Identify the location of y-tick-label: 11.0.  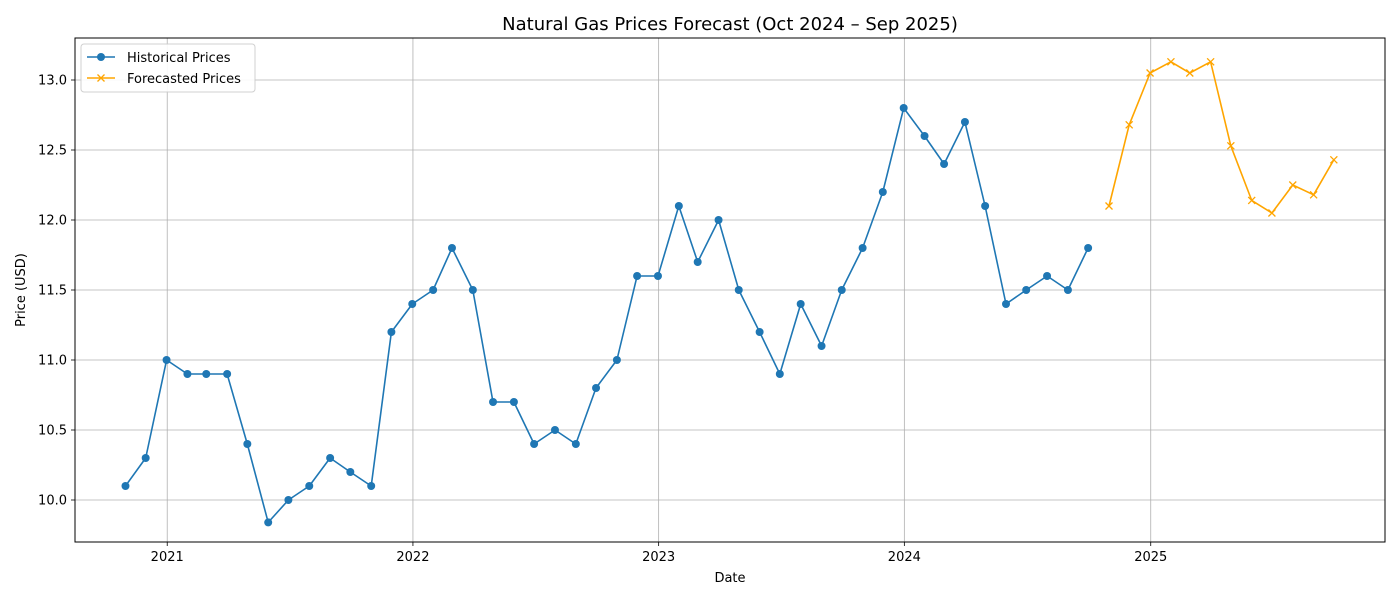
(52, 361).